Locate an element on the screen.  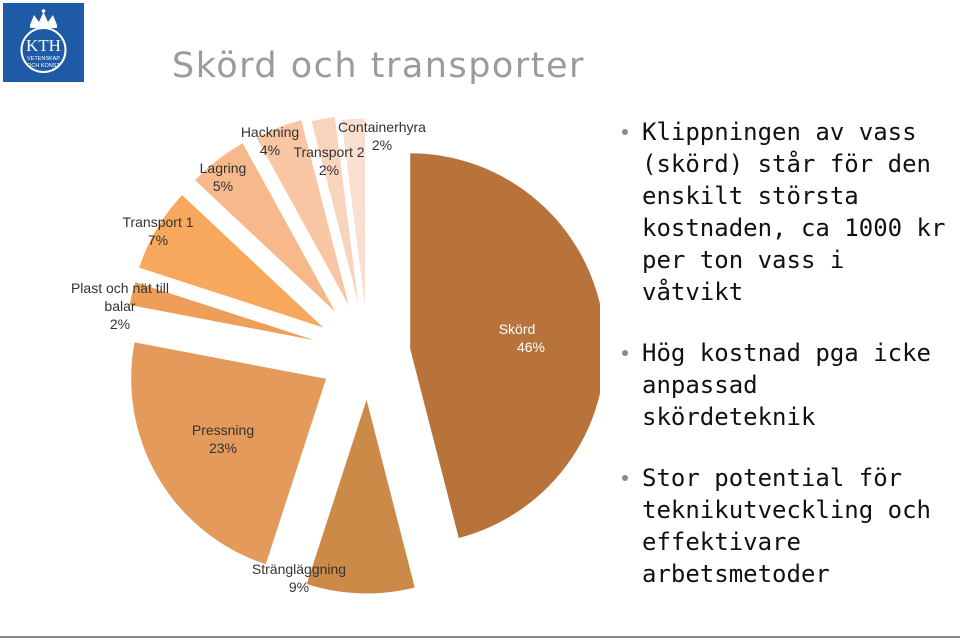
pie-value-lagring: 5% is located at coordinates (223, 186).